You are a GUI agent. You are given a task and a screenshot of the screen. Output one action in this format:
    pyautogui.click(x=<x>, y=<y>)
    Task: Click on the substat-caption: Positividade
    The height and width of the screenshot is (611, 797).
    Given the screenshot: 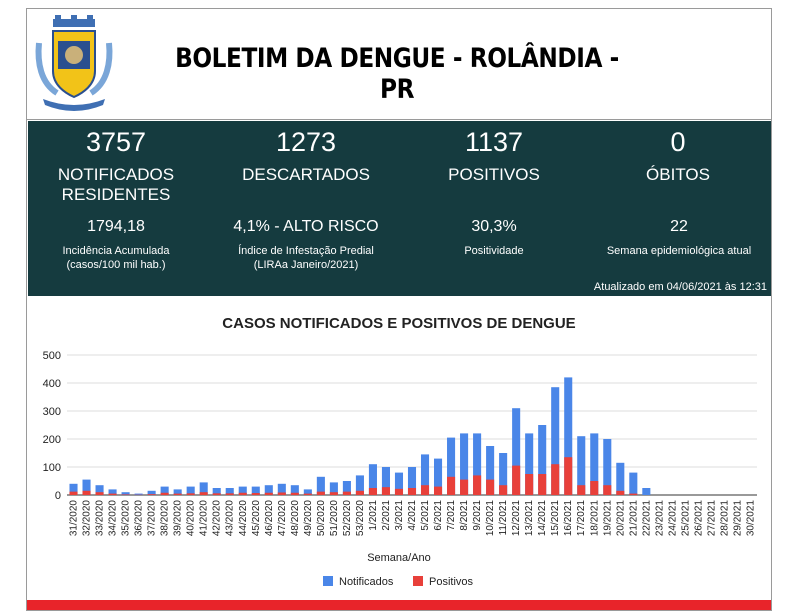 What is the action you would take?
    pyautogui.click(x=494, y=251)
    